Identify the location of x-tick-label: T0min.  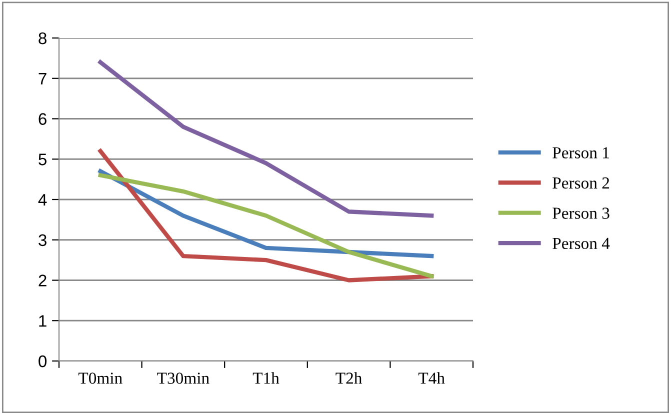
(100, 378).